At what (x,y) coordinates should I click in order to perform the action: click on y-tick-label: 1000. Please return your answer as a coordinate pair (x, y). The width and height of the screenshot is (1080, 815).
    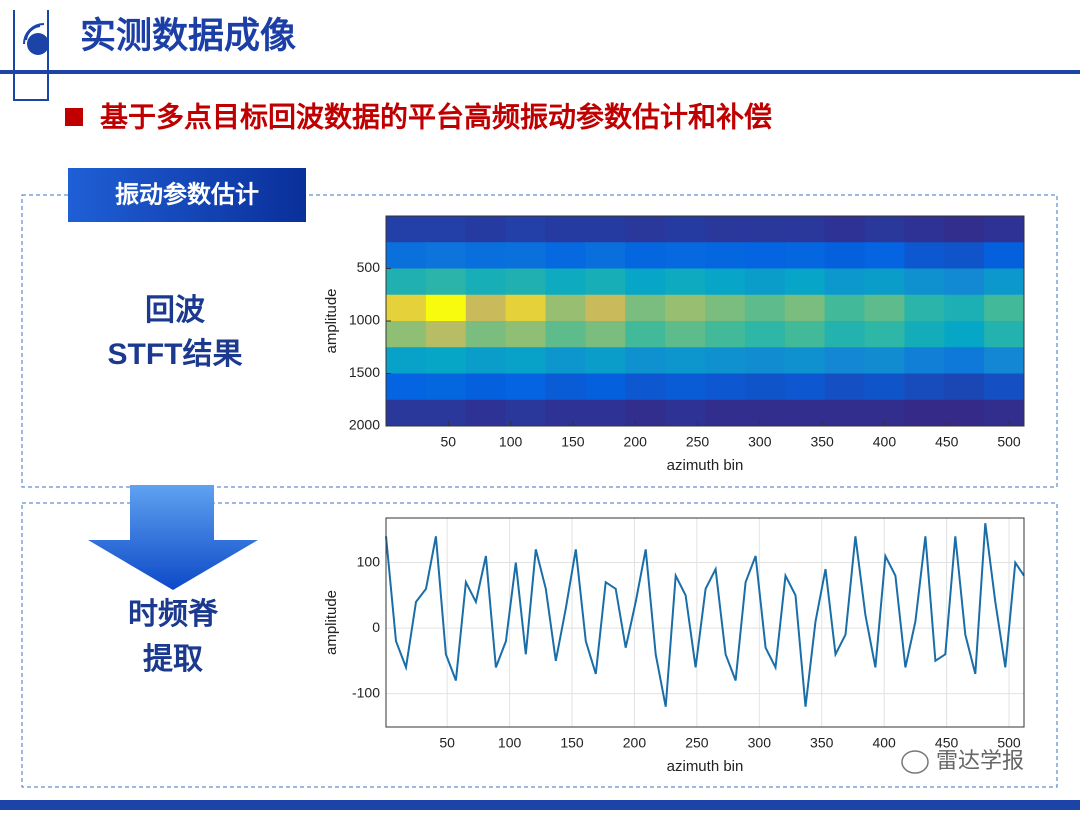
    Looking at the image, I should click on (364, 320).